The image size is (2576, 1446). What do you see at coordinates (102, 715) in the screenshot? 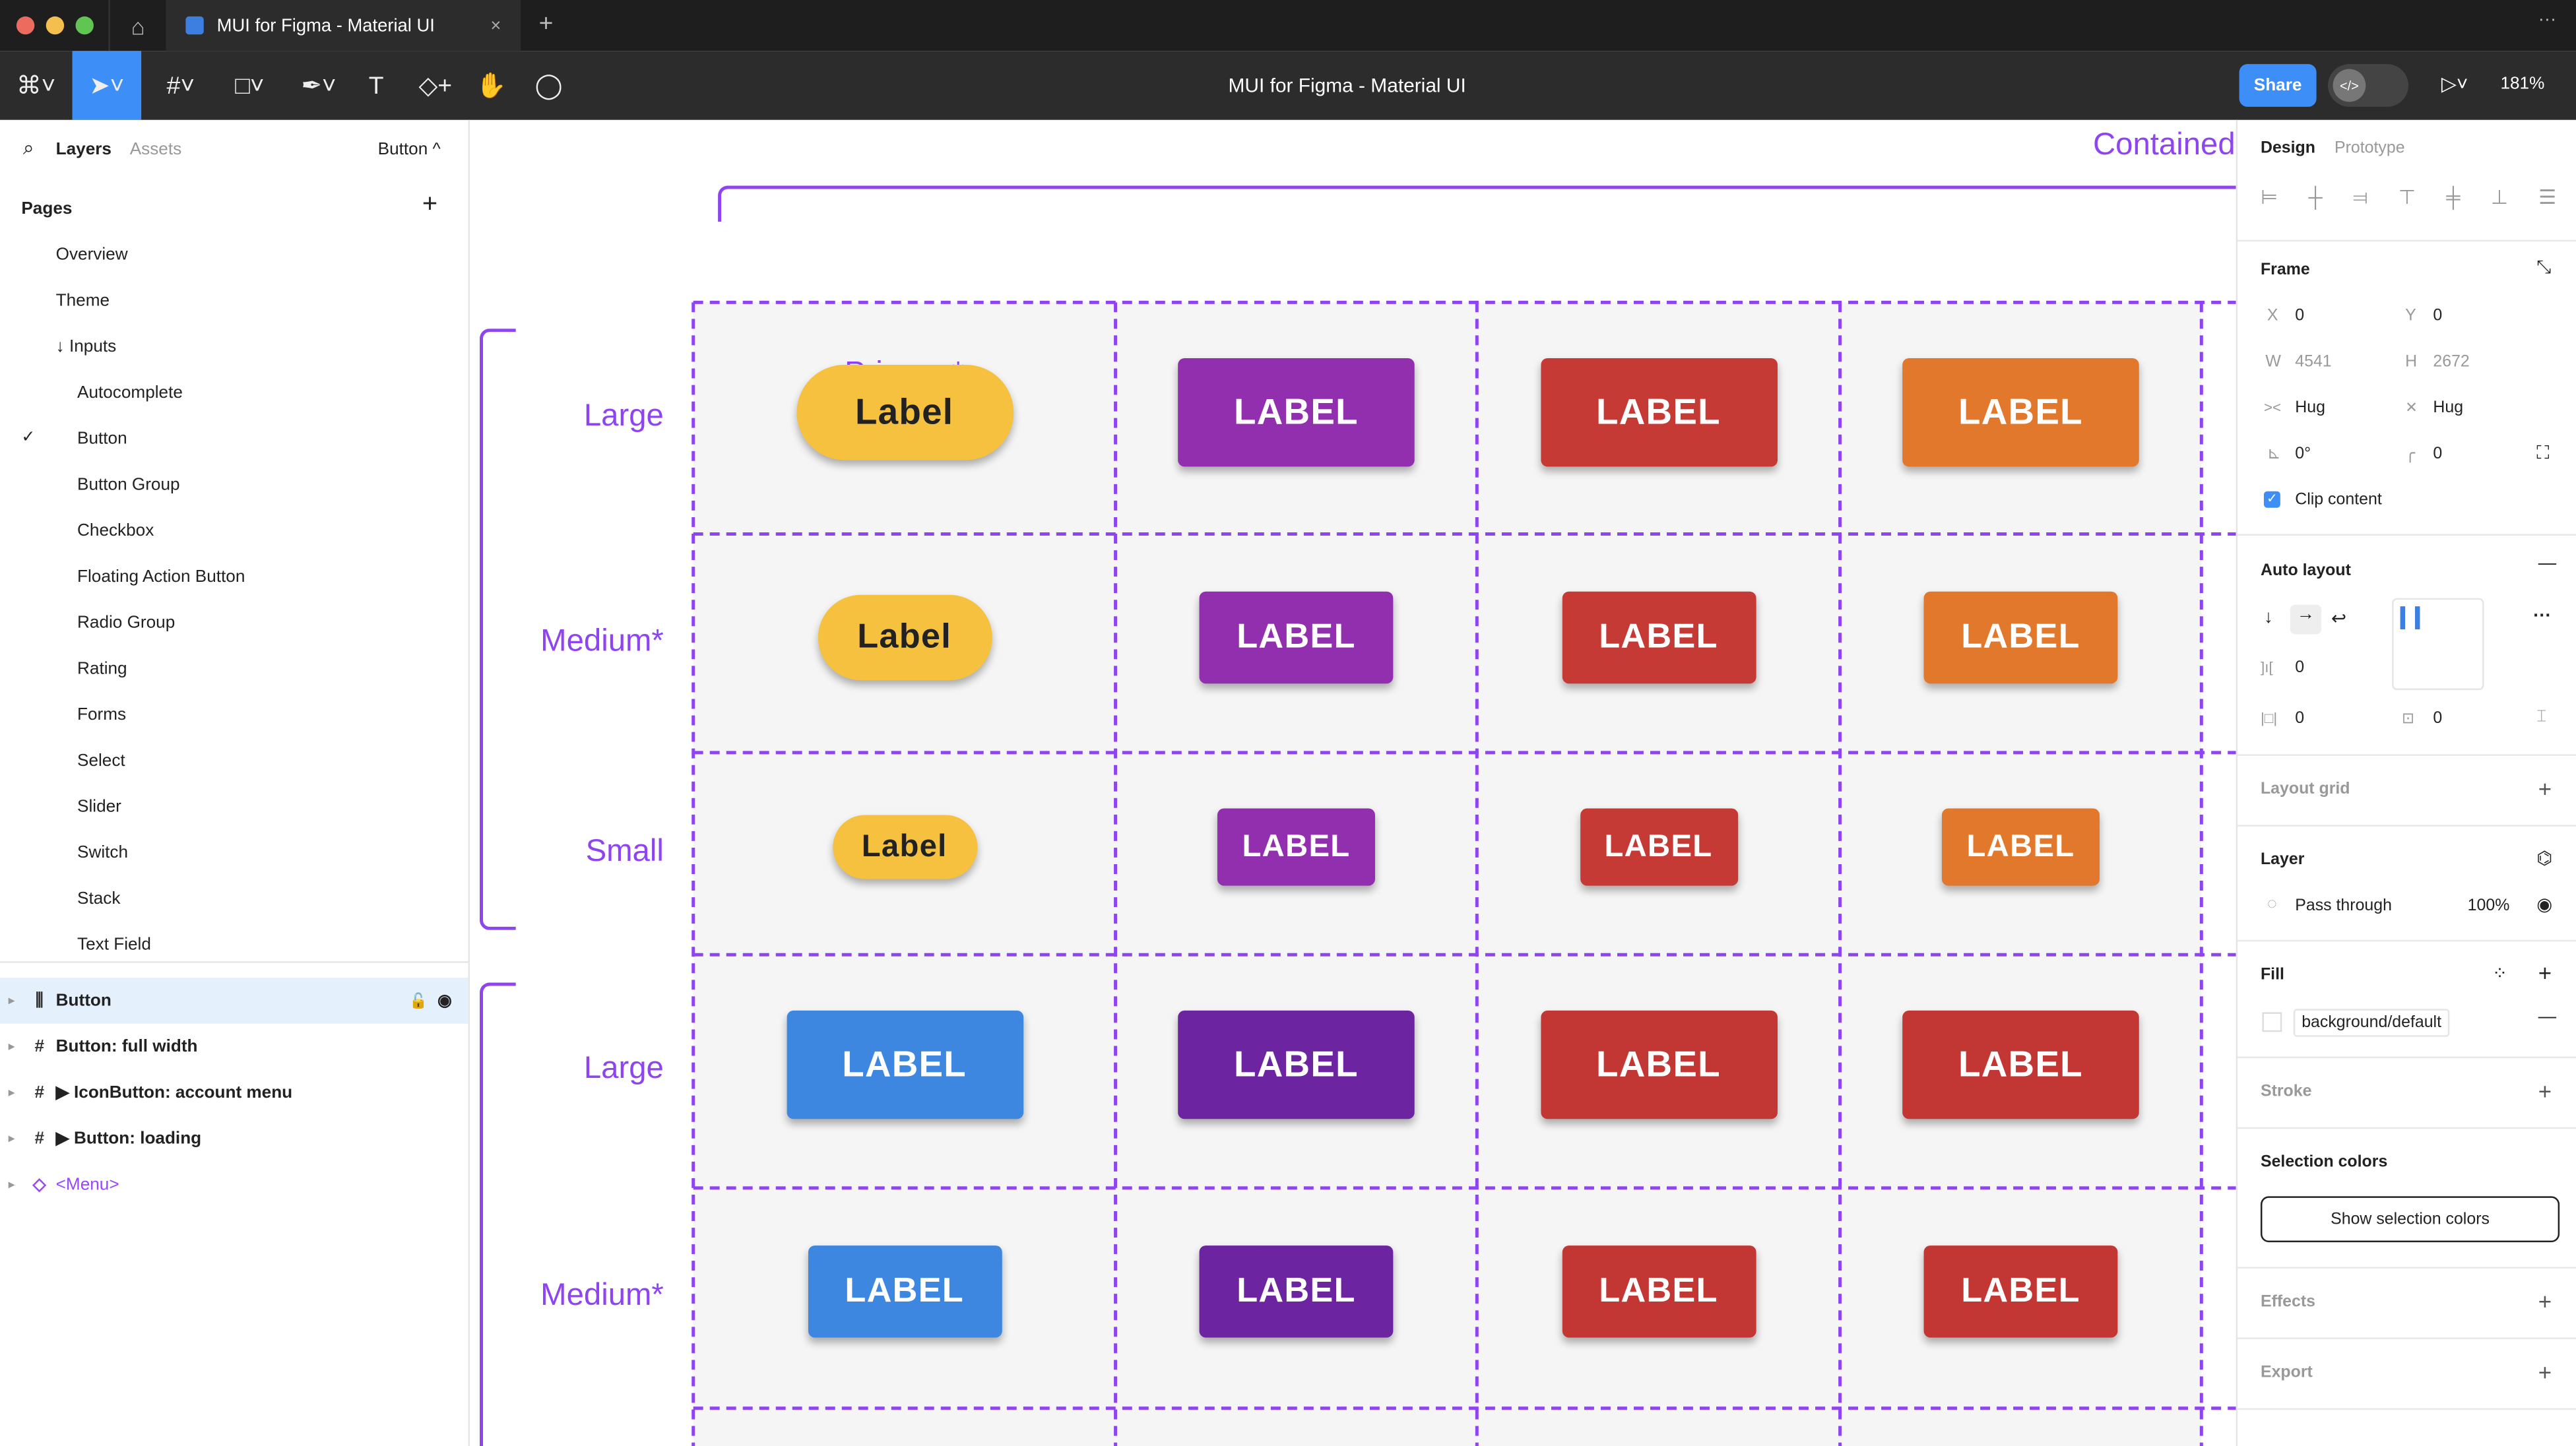
I see `page-item: Forms` at bounding box center [102, 715].